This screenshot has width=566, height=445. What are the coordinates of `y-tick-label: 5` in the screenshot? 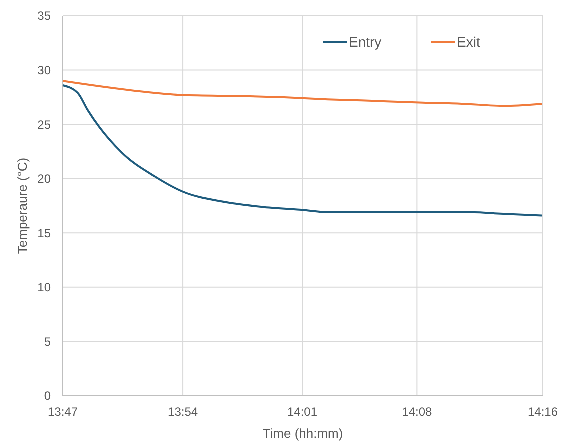 It's located at (48, 341).